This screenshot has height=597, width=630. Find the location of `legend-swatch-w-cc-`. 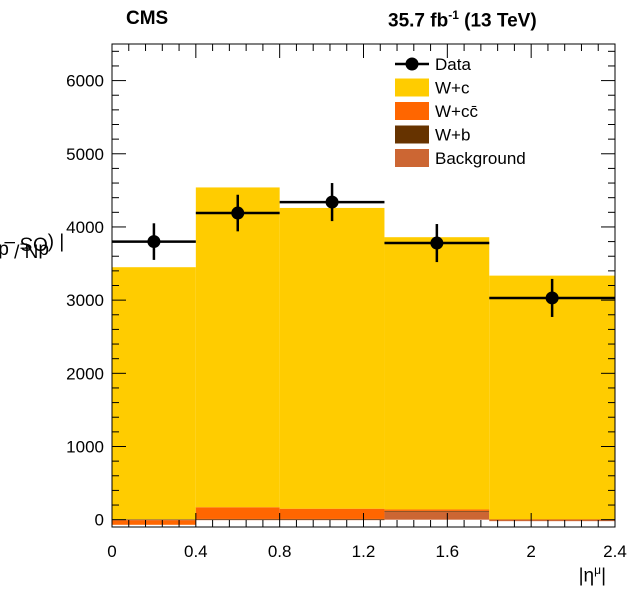

legend-swatch-w-cc- is located at coordinates (412, 111).